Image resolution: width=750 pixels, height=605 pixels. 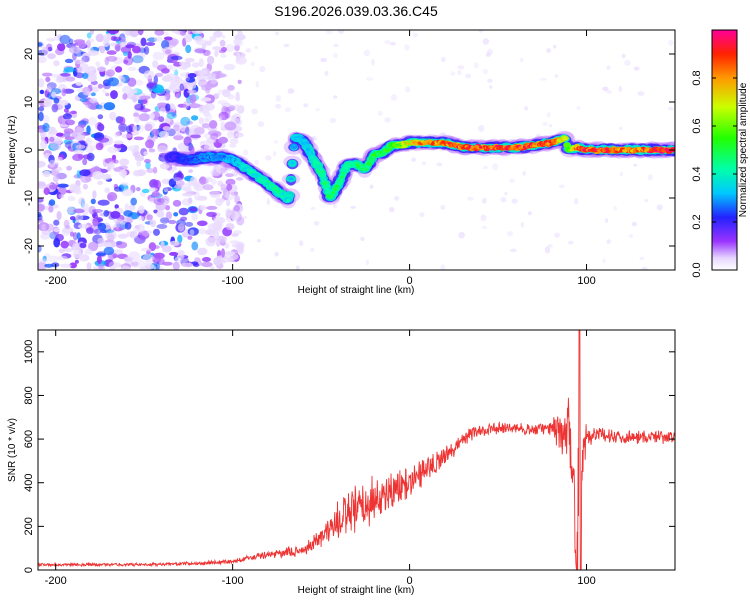 I want to click on colorbar-frame, so click(x=724, y=150).